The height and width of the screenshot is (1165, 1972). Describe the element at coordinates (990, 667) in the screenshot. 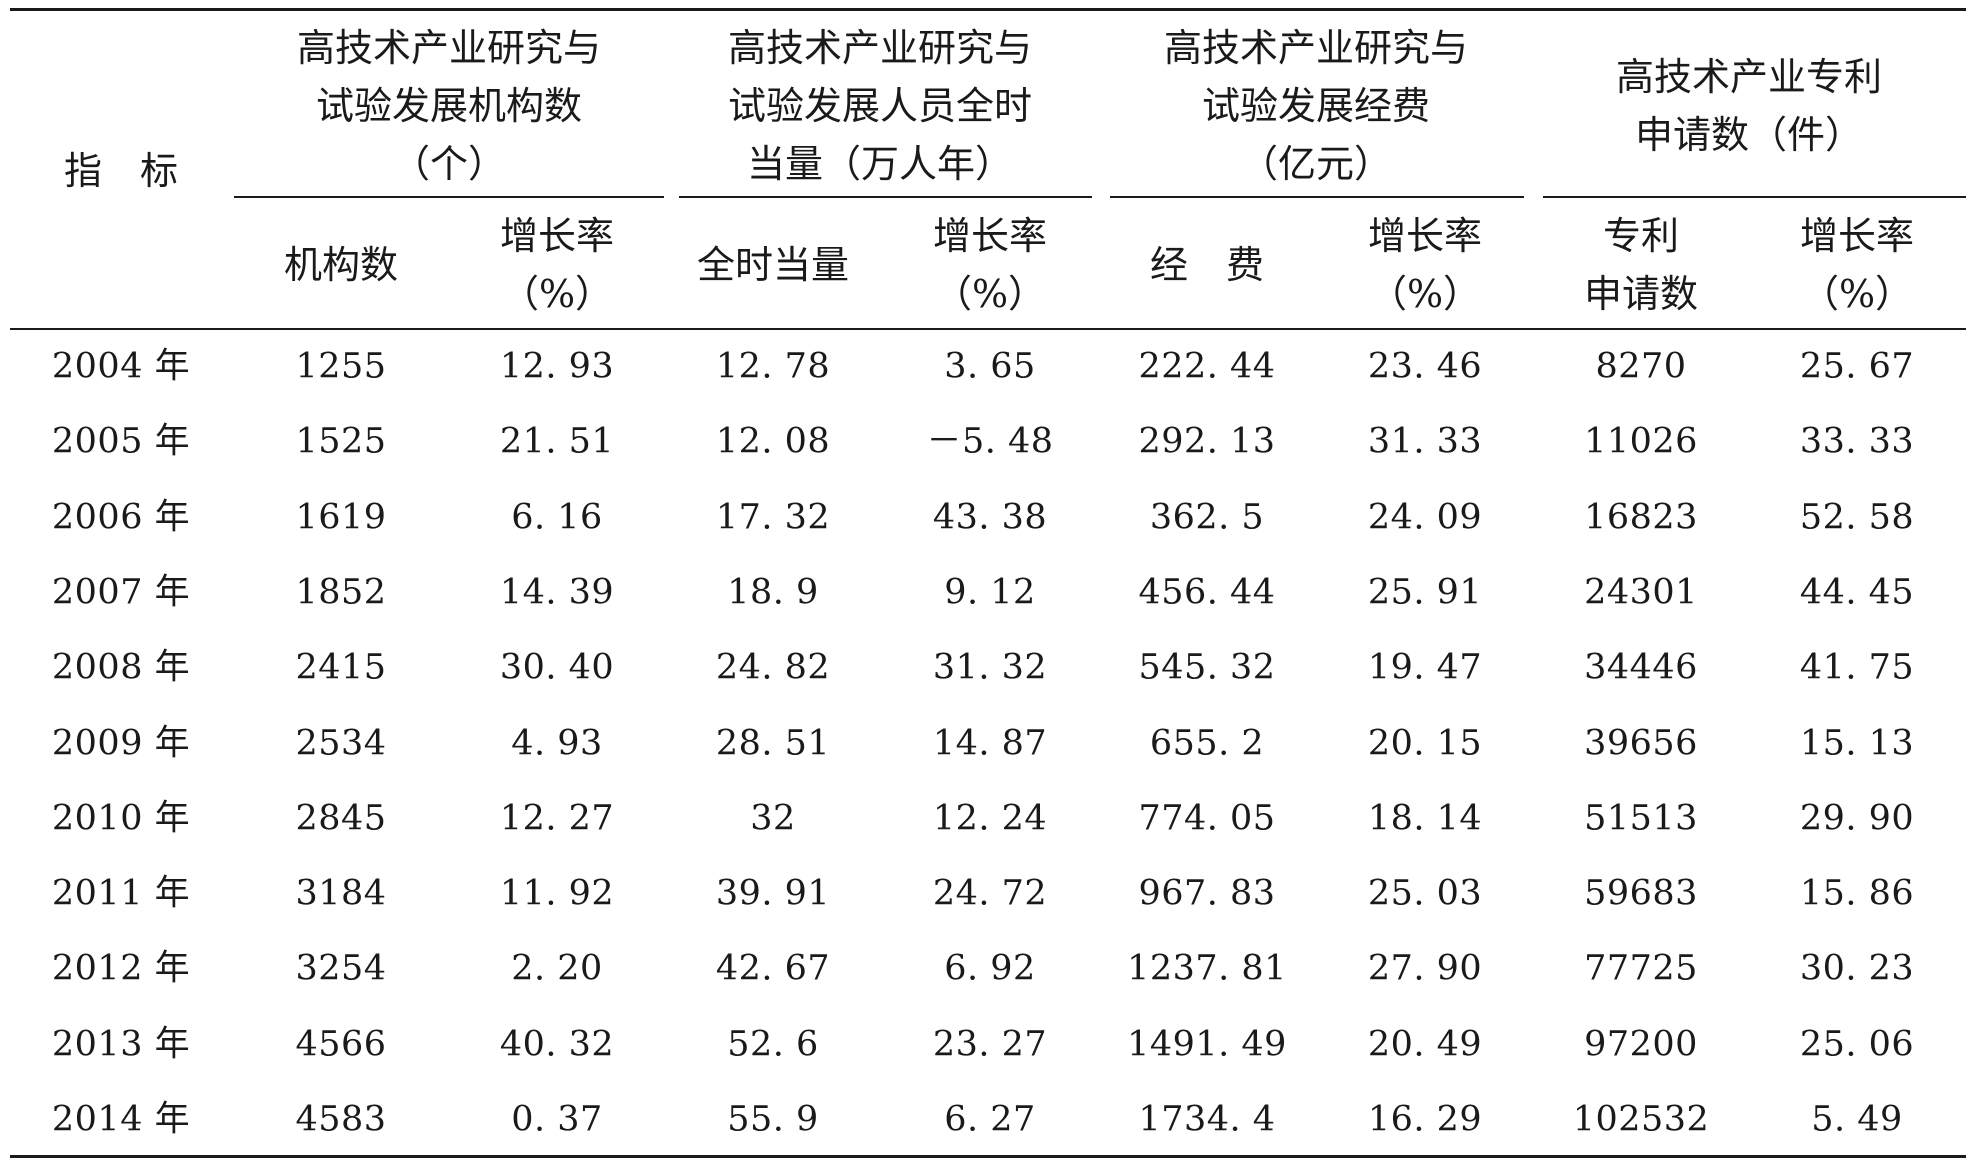

I see `row-5-cell-4: 31. 32` at that location.